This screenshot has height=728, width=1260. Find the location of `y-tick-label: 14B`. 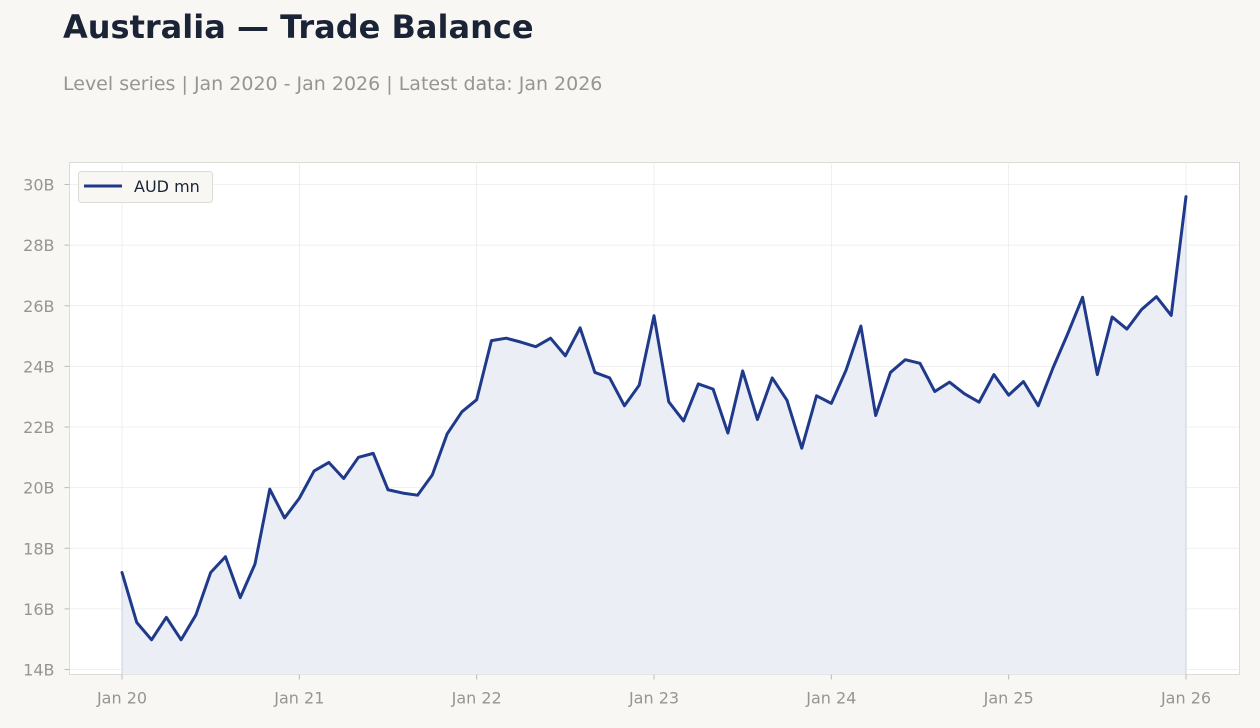

y-tick-label: 14B is located at coordinates (38, 670).